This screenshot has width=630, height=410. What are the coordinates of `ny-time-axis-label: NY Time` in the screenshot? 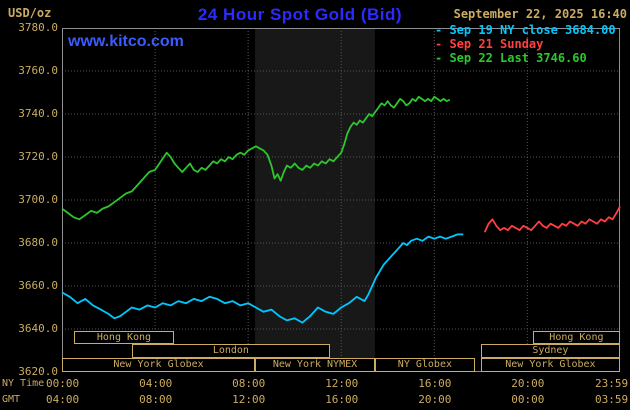 It's located at (23, 383).